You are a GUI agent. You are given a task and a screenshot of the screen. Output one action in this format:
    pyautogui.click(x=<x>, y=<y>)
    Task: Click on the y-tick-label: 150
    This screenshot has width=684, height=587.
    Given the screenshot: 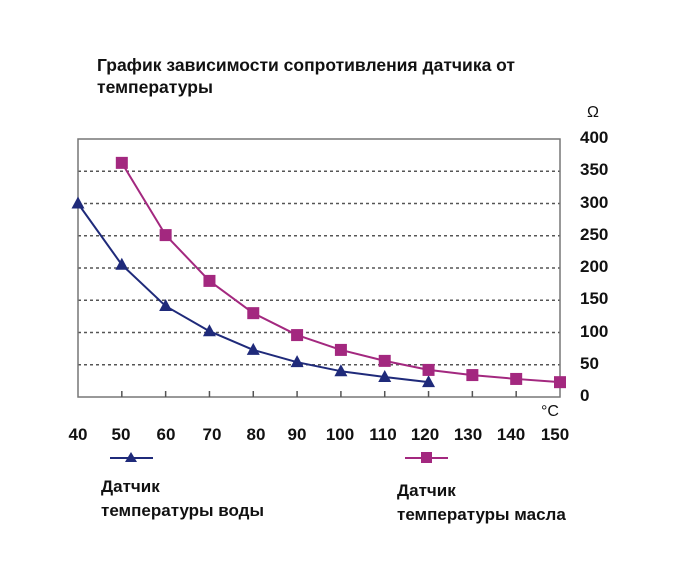 What is the action you would take?
    pyautogui.click(x=594, y=299)
    